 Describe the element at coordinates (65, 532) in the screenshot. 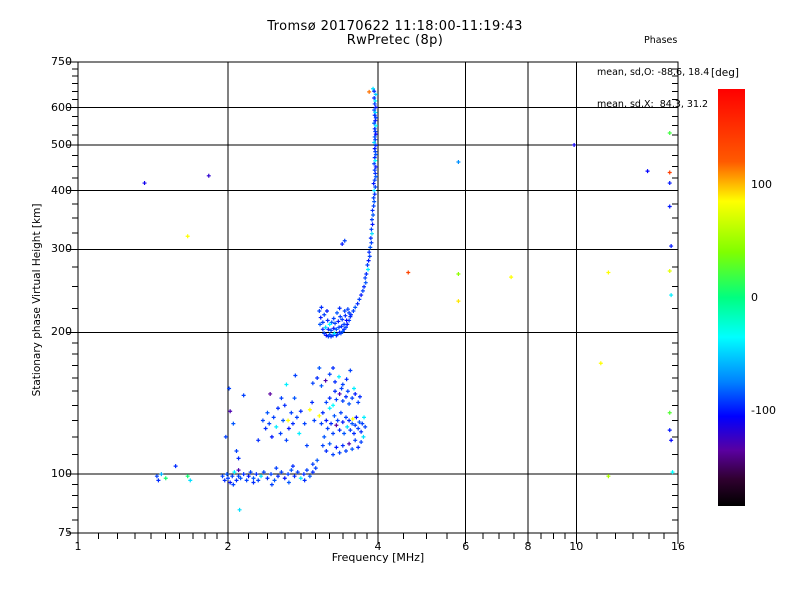

I see `y-tick-label: 75` at that location.